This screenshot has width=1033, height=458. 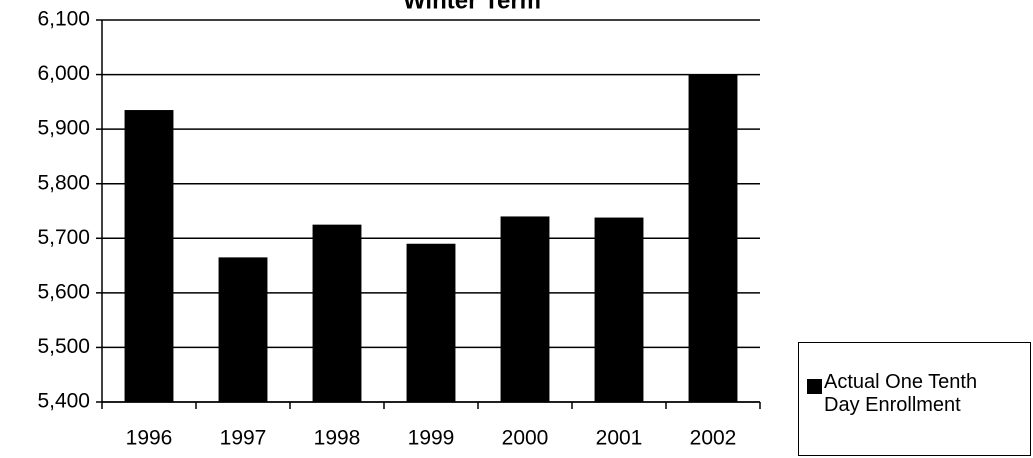 What do you see at coordinates (63, 291) in the screenshot?
I see `y-tick-label: 5,600` at bounding box center [63, 291].